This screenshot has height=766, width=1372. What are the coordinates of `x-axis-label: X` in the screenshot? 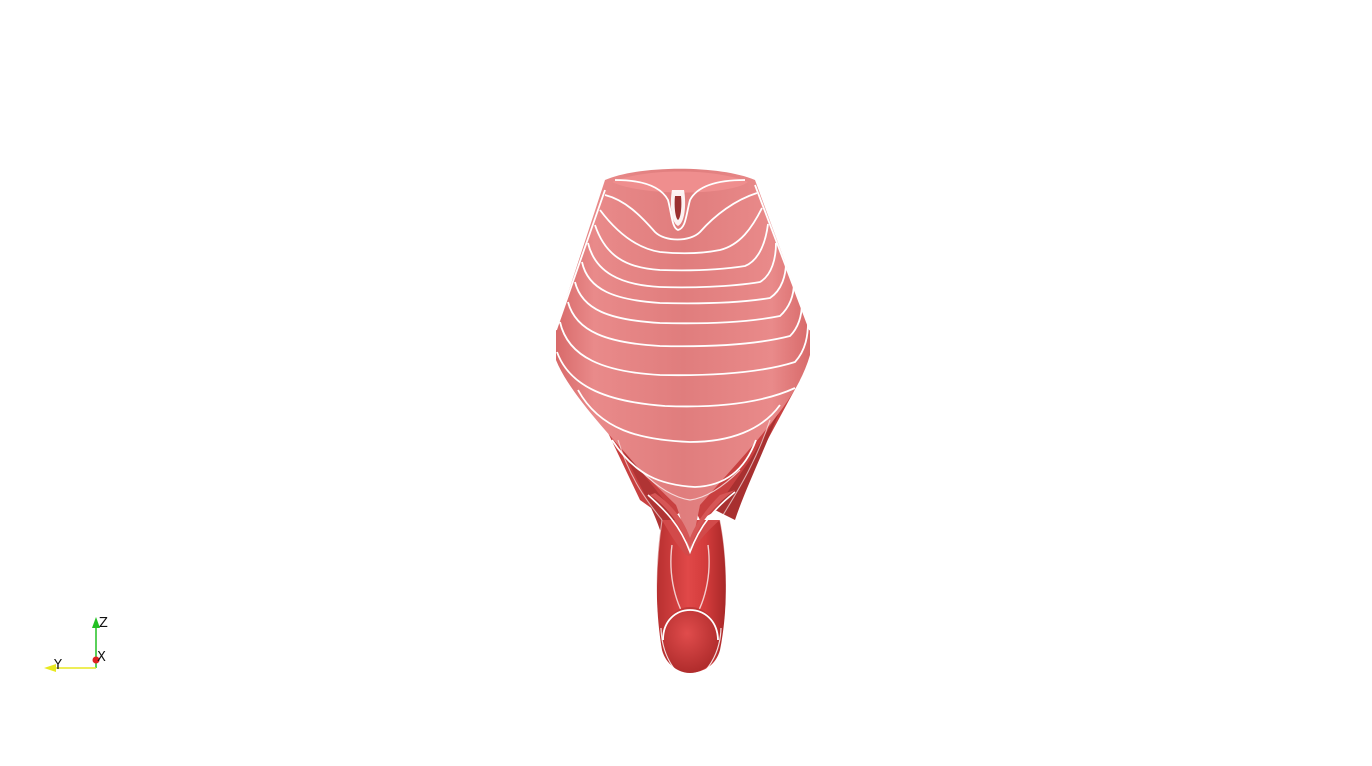 It's located at (101, 657).